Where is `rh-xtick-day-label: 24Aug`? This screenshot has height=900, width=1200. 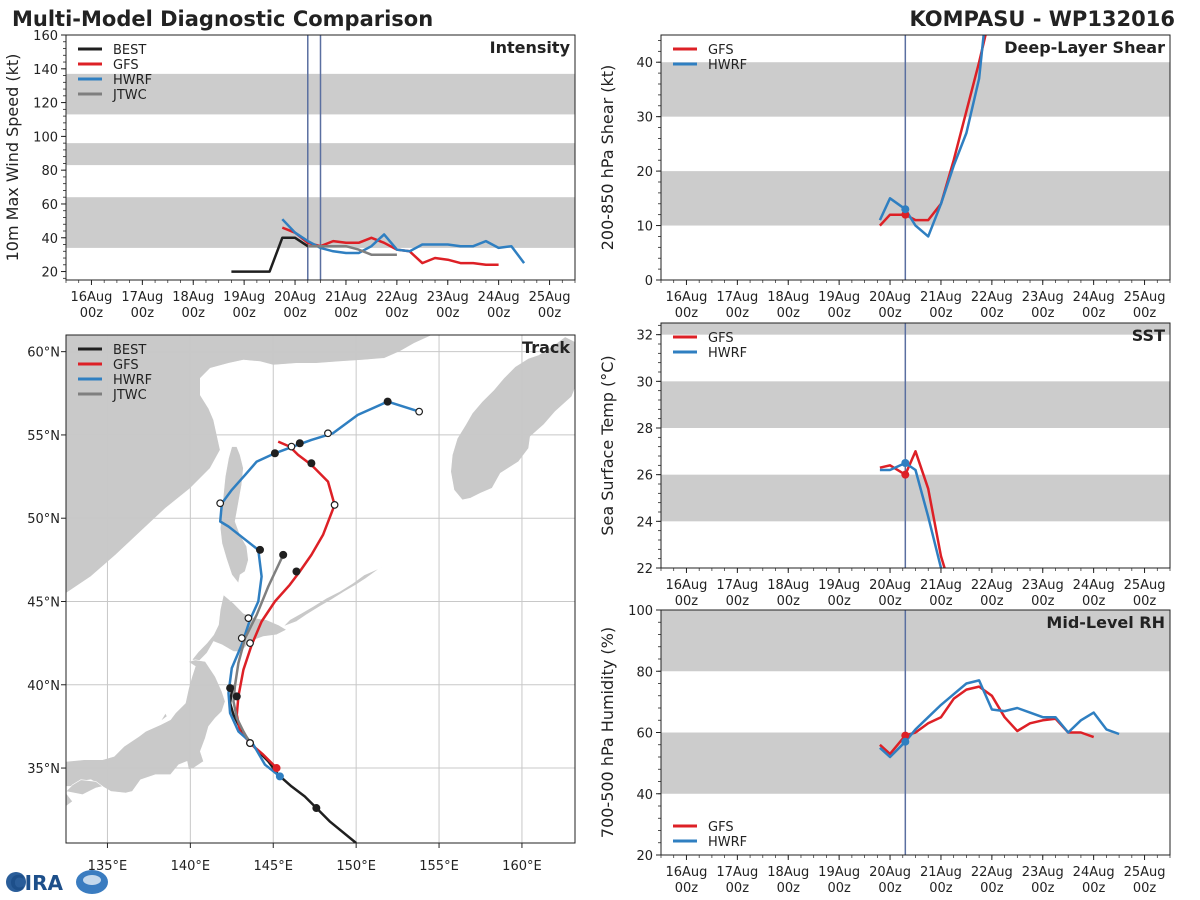 rh-xtick-day-label: 24Aug is located at coordinates (1094, 872).